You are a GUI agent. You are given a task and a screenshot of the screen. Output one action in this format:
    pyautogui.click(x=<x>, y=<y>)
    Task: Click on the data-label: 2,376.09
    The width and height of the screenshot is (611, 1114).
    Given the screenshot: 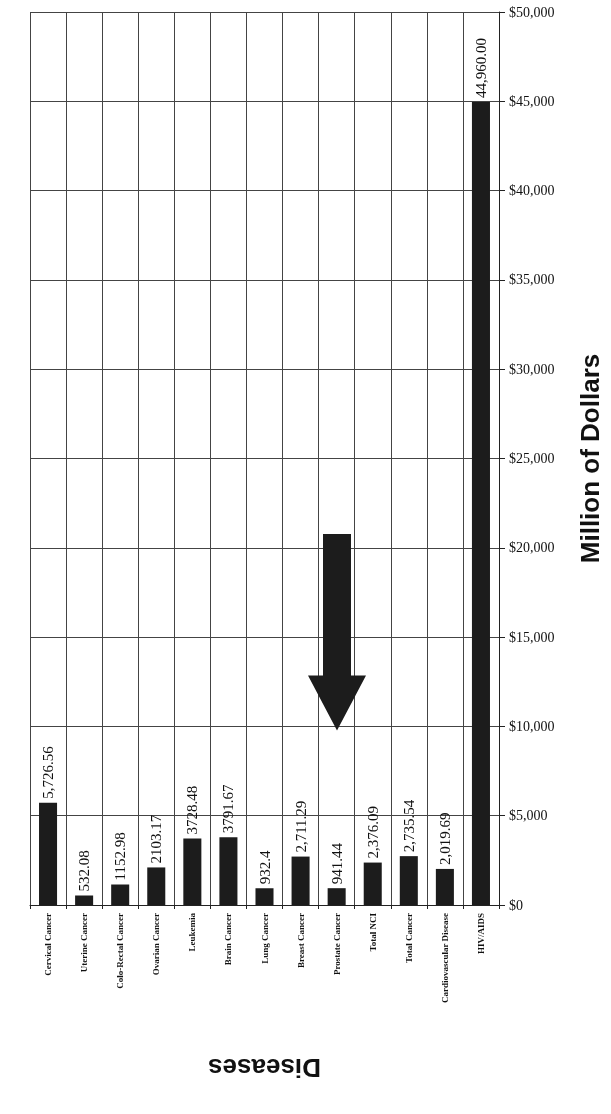 What is the action you would take?
    pyautogui.click(x=372, y=832)
    